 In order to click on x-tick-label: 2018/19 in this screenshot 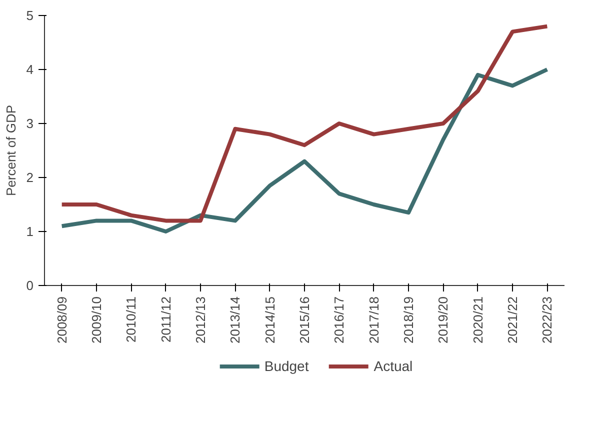, I will do `click(408, 320)`.